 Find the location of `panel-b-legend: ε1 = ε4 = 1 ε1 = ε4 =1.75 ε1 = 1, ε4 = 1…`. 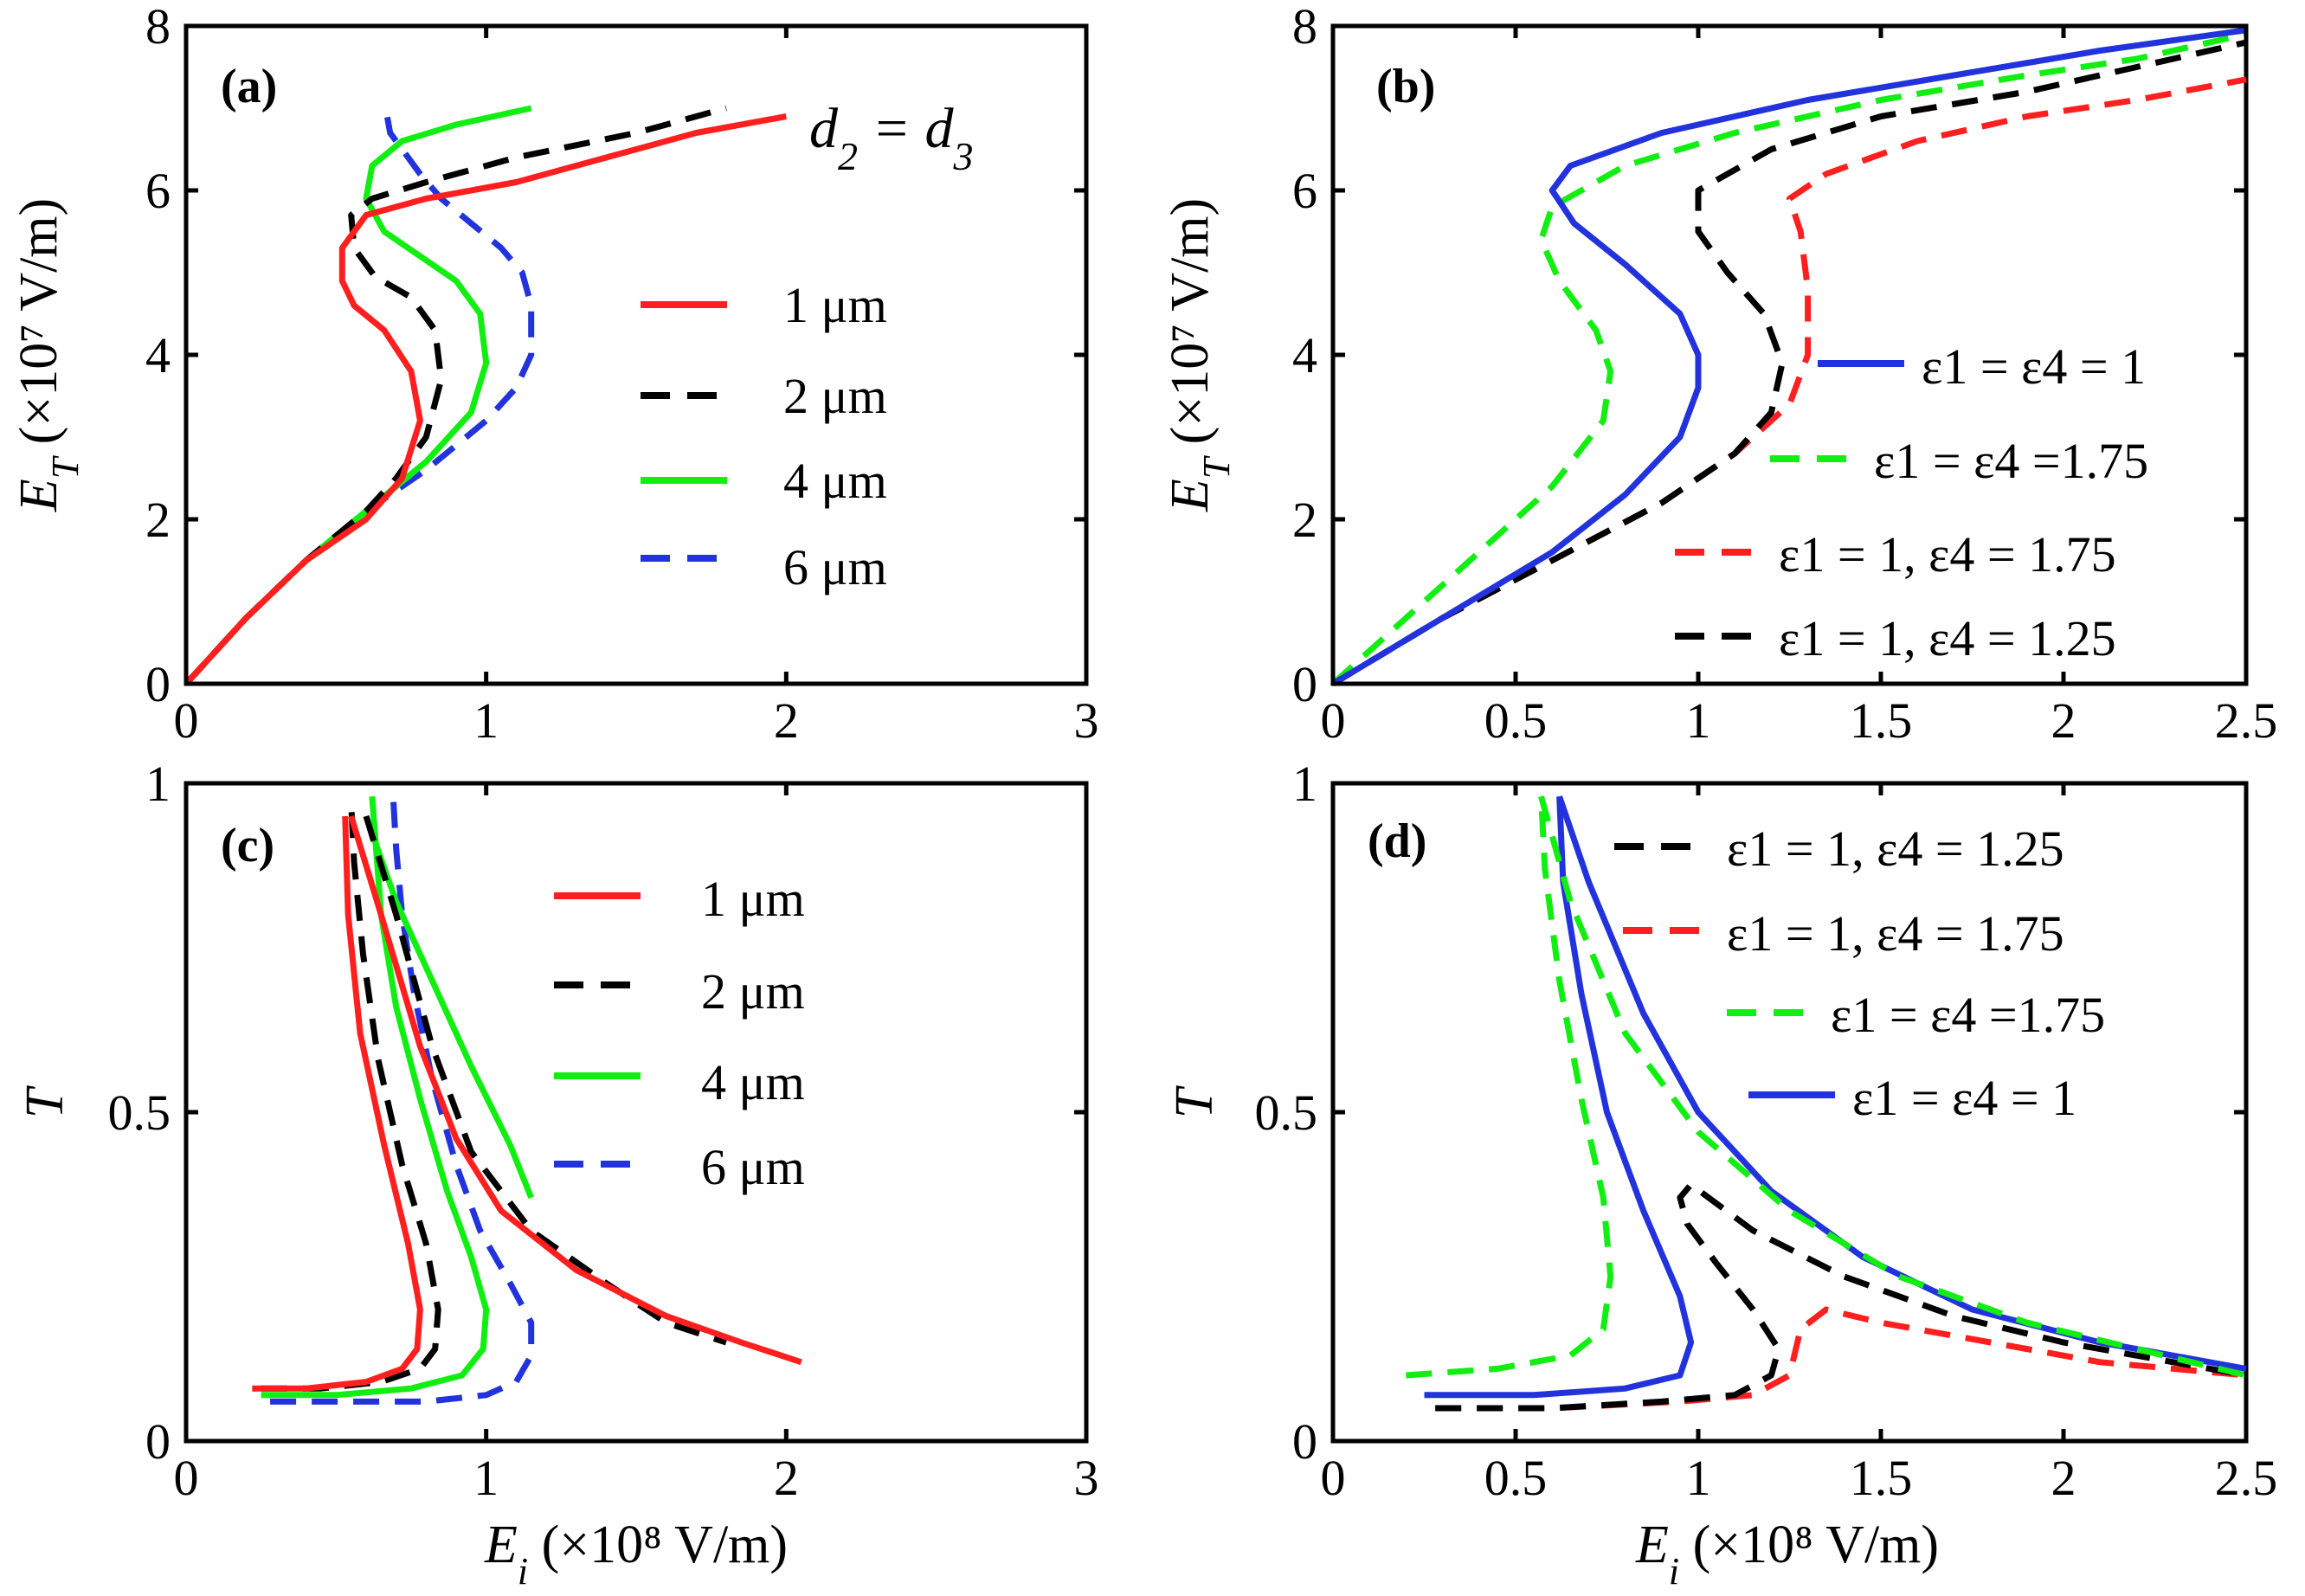

panel-b-legend: ε1 = ε4 = 1 ε1 = ε4 =1.75 ε1 = 1, ε4 = 1… is located at coordinates (1911, 502).